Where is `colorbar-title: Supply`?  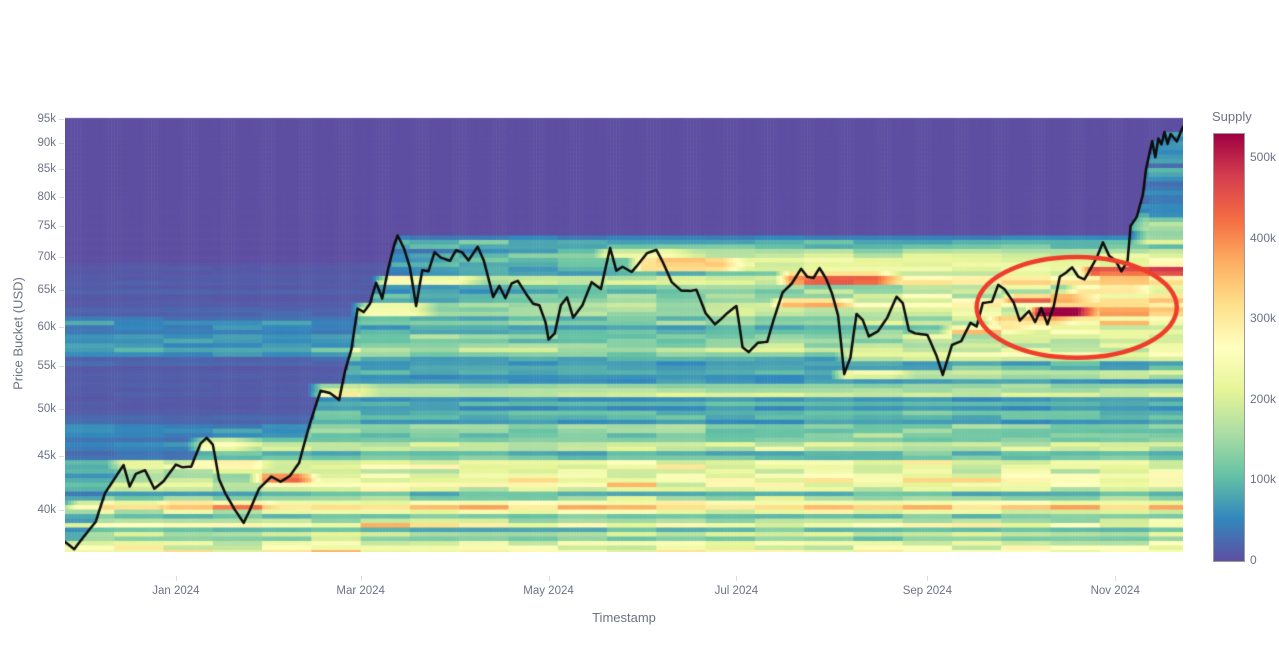 colorbar-title: Supply is located at coordinates (1232, 116).